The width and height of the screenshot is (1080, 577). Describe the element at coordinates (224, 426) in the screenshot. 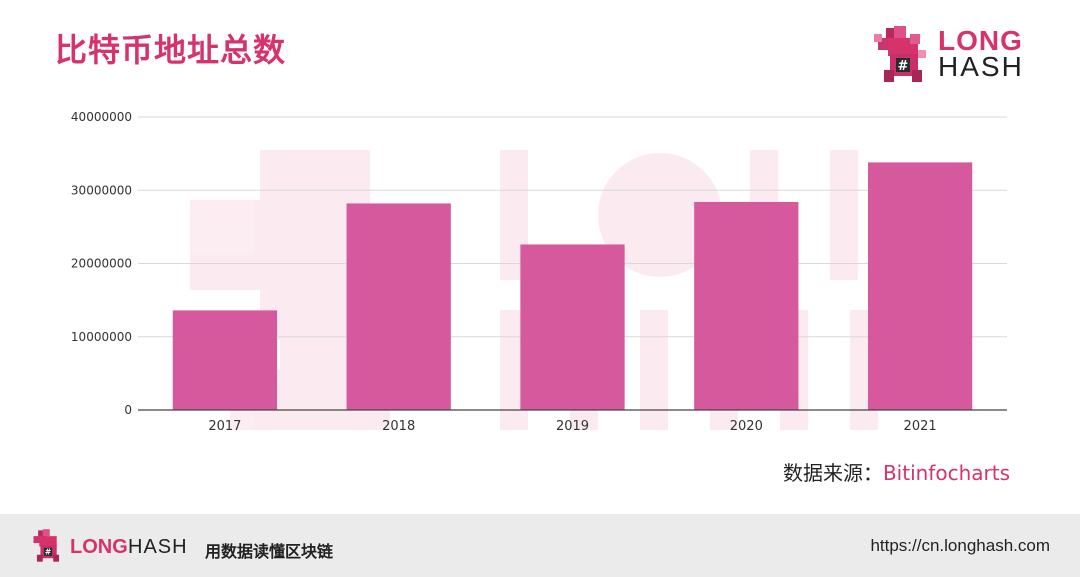

I see `x-tick-label: 2017` at that location.